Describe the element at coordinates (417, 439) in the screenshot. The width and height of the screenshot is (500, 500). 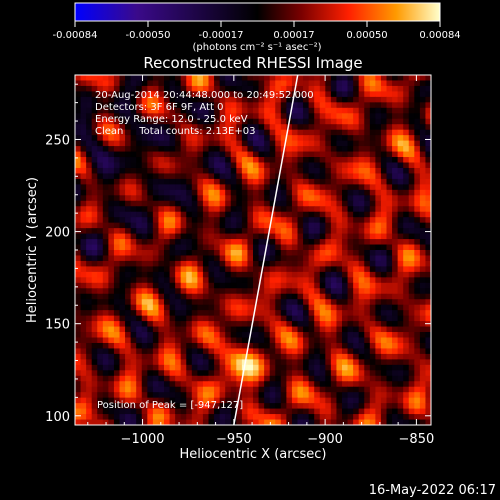
I see `x-tick-label: −850` at that location.